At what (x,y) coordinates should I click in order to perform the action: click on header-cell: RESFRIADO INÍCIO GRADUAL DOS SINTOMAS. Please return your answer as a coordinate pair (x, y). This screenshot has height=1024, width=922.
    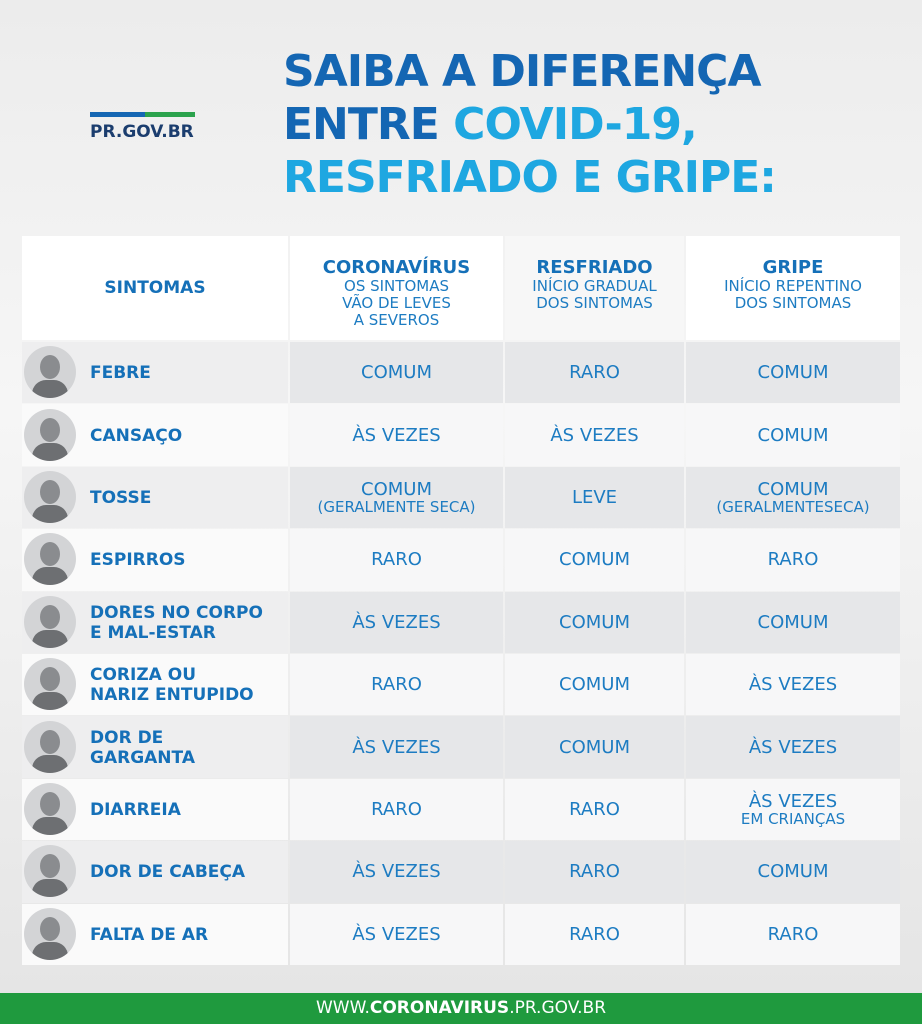
    Looking at the image, I should click on (594, 288).